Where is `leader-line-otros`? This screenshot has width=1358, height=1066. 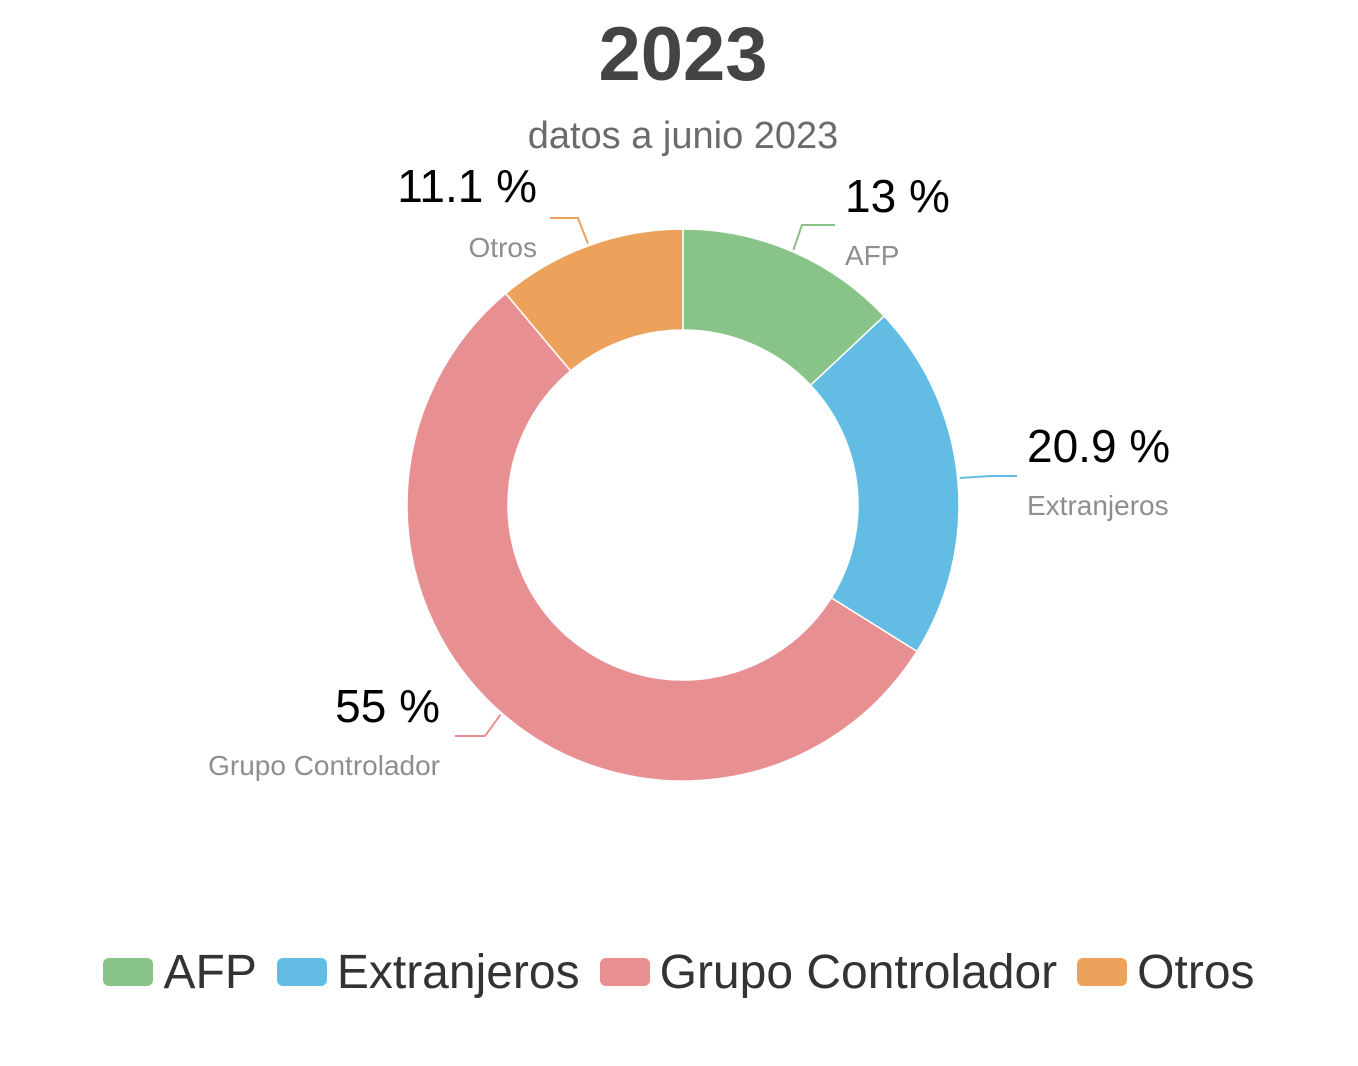 leader-line-otros is located at coordinates (569, 231).